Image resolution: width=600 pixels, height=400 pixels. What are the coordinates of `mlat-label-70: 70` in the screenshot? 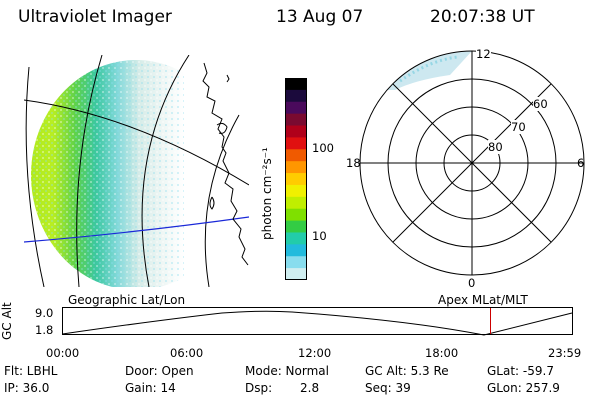 It's located at (518, 127).